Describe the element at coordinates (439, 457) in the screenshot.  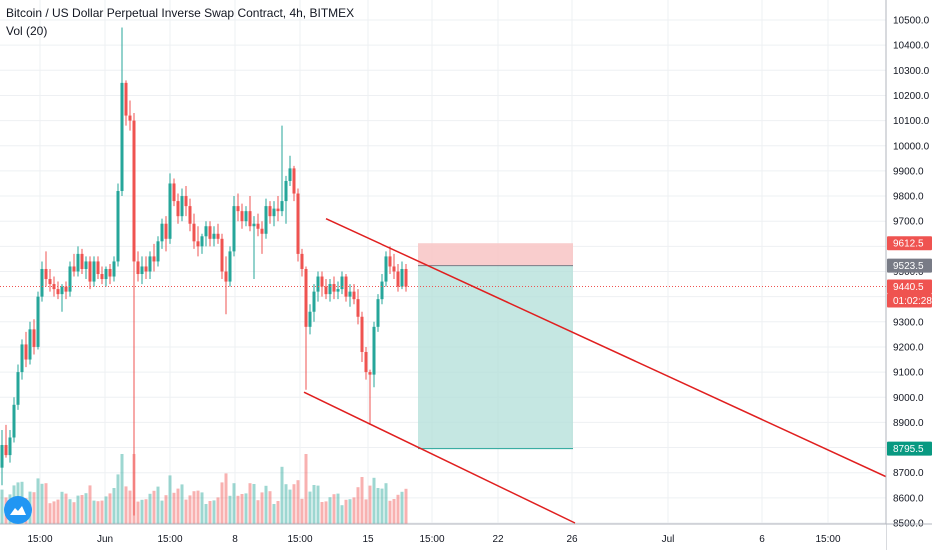
I see `channel-trend-line` at that location.